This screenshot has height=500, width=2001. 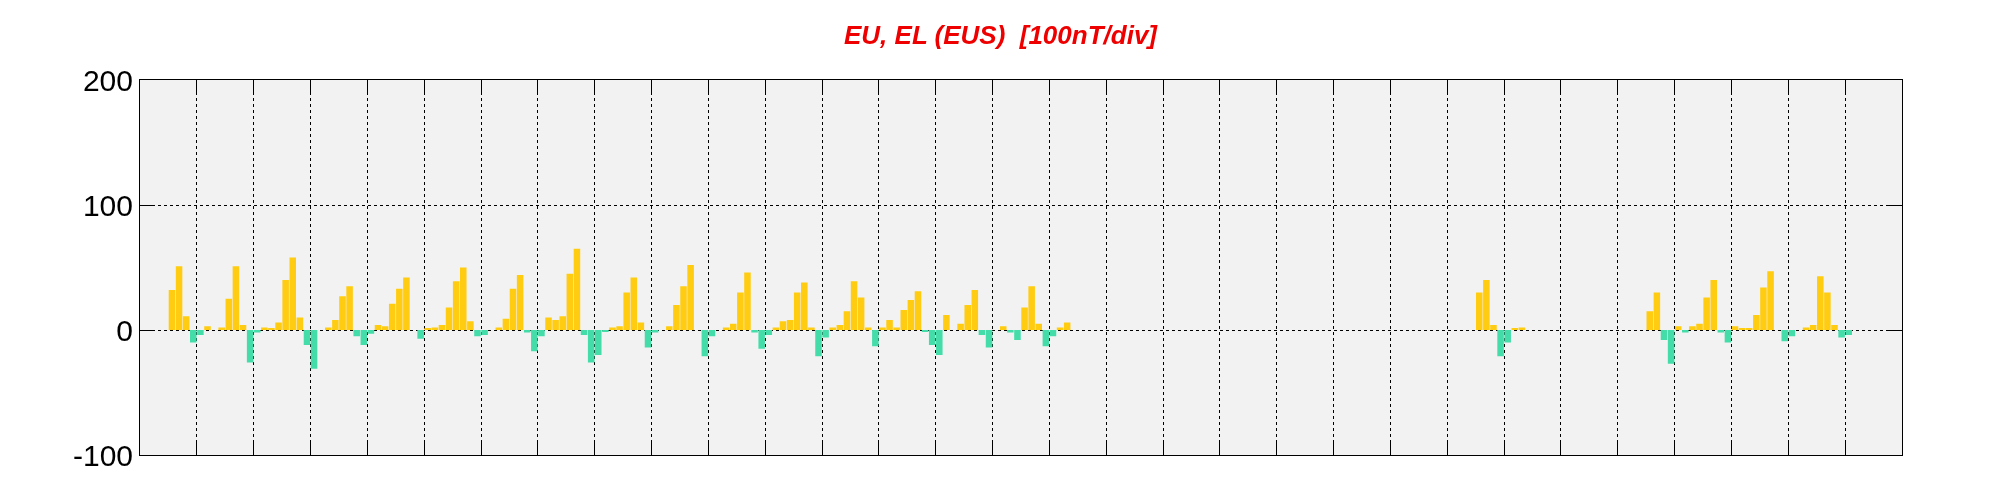 I want to click on y-tick-label: 200, so click(x=107, y=80).